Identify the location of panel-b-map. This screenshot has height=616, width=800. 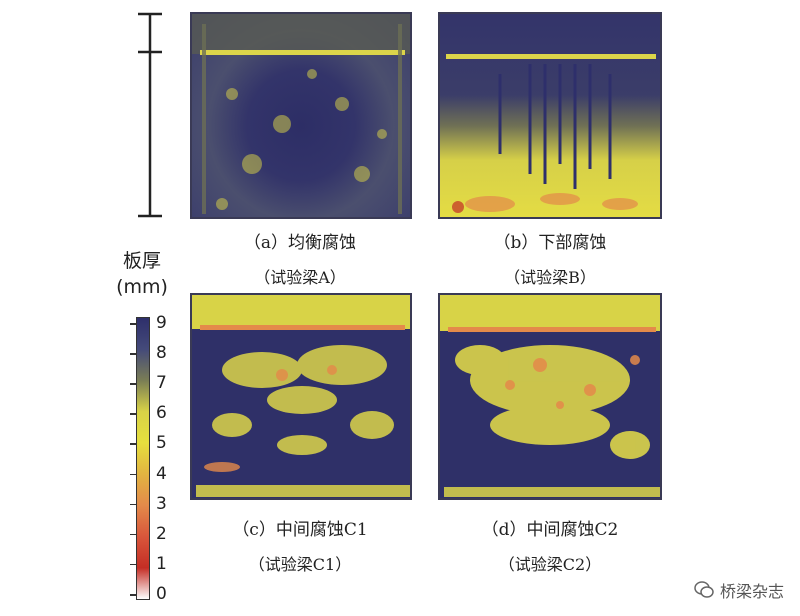
(550, 115).